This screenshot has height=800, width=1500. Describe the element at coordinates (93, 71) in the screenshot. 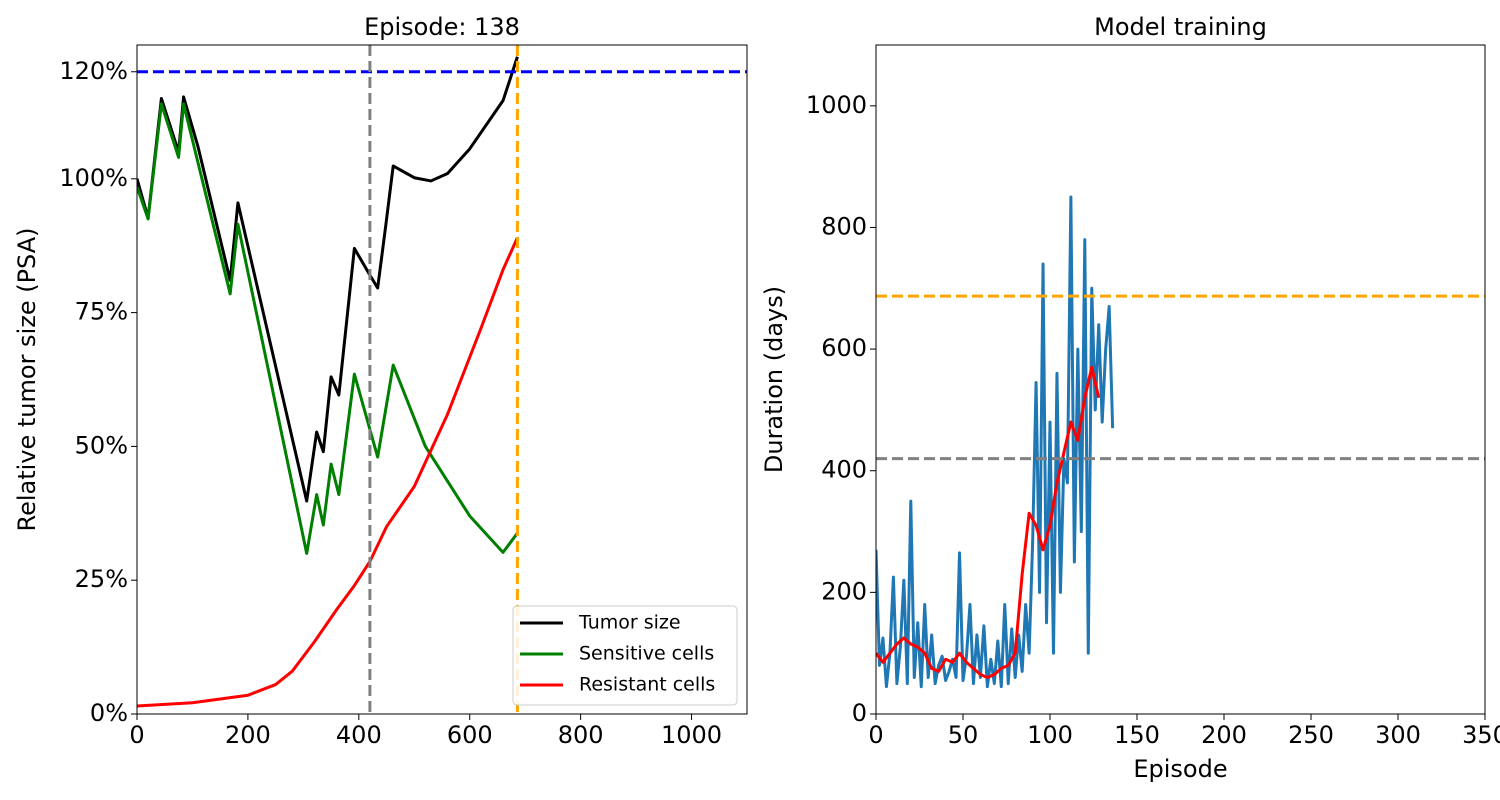

I see `y-tick-label: 120%` at that location.